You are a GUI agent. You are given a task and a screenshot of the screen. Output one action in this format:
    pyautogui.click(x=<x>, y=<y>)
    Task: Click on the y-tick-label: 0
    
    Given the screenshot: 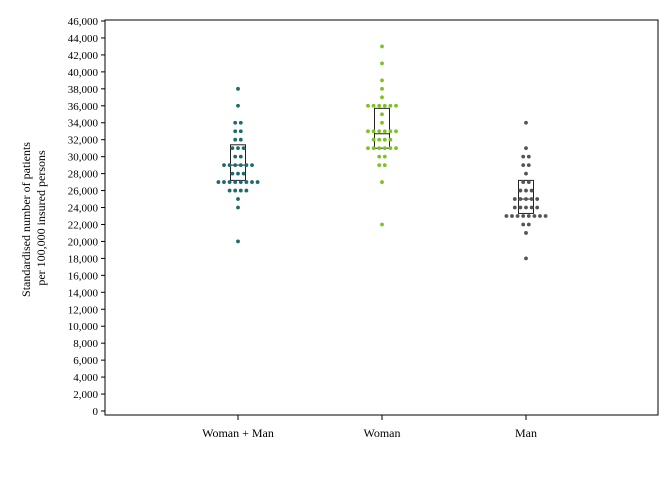 What is the action you would take?
    pyautogui.click(x=96, y=412)
    